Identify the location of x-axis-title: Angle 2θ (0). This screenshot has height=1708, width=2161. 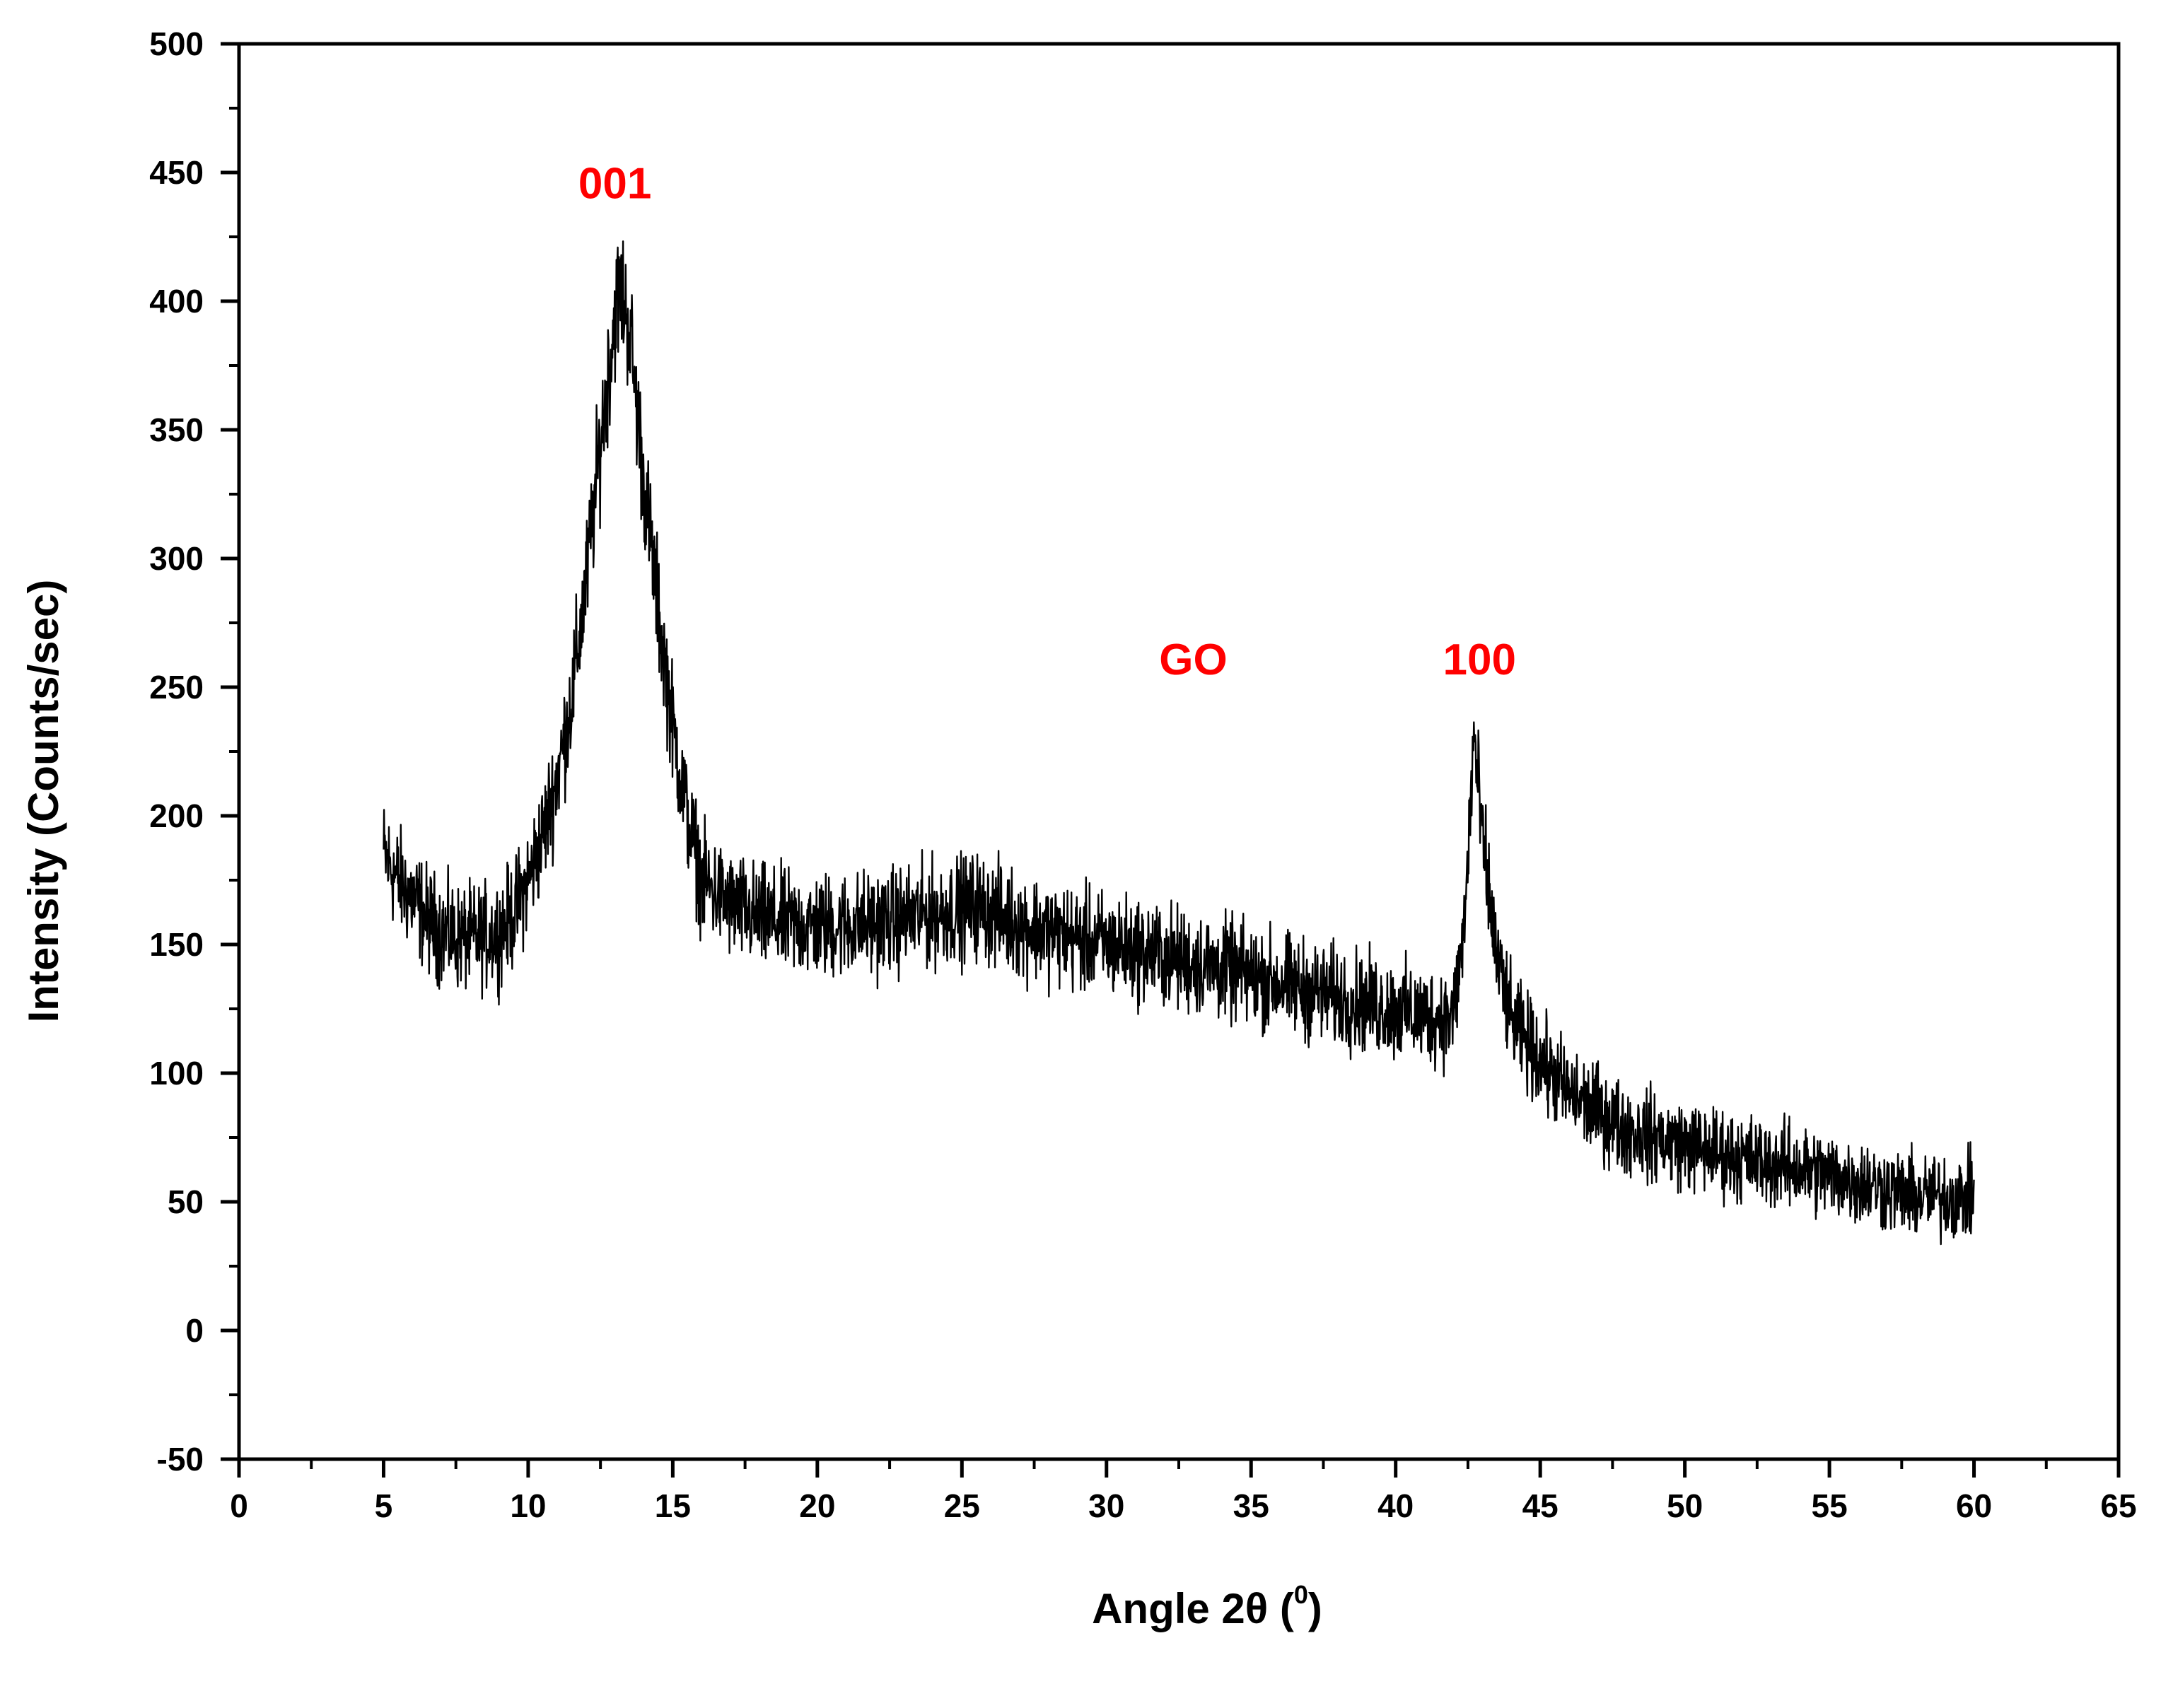
(1207, 1606).